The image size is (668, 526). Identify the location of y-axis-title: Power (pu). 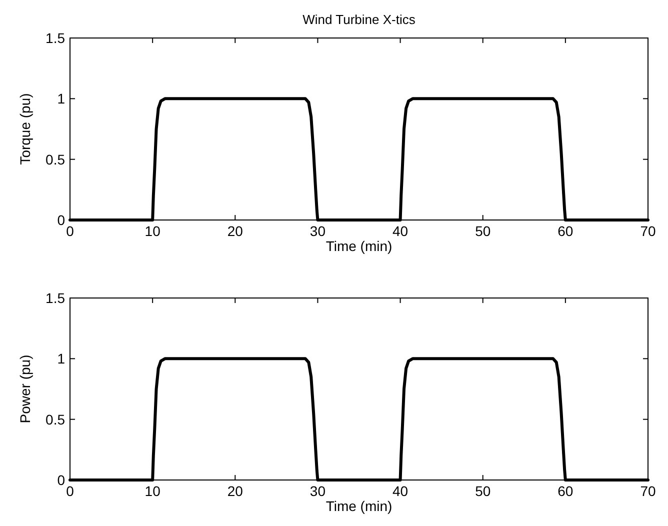
(25, 389).